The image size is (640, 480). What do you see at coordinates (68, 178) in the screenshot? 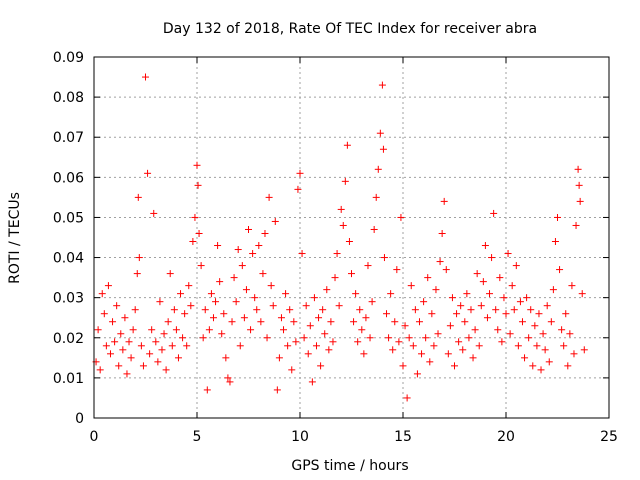
I see `y-tick-label: 0.06` at bounding box center [68, 178].